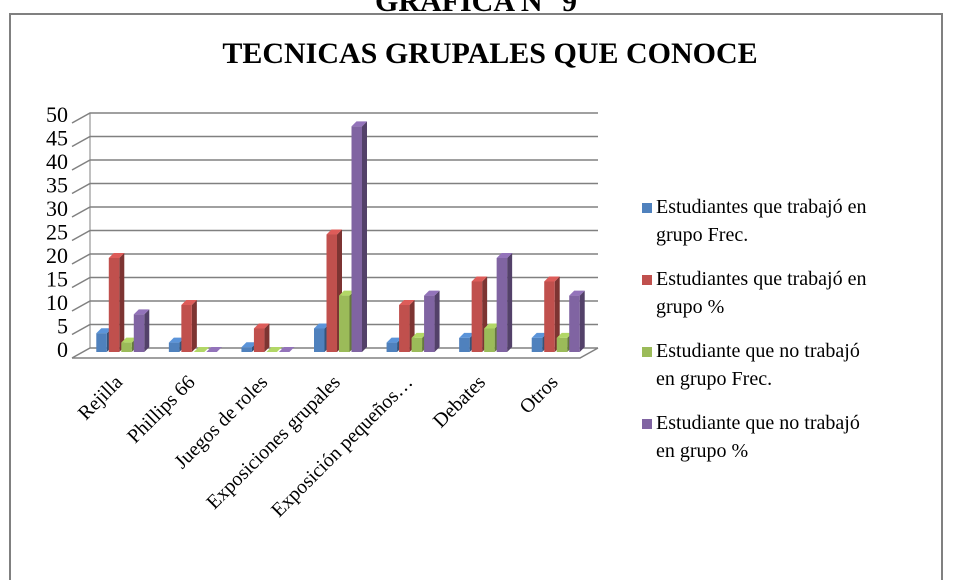  I want to click on legend-label: Estudiante que no trabajó en grupo %, so click(760, 437).